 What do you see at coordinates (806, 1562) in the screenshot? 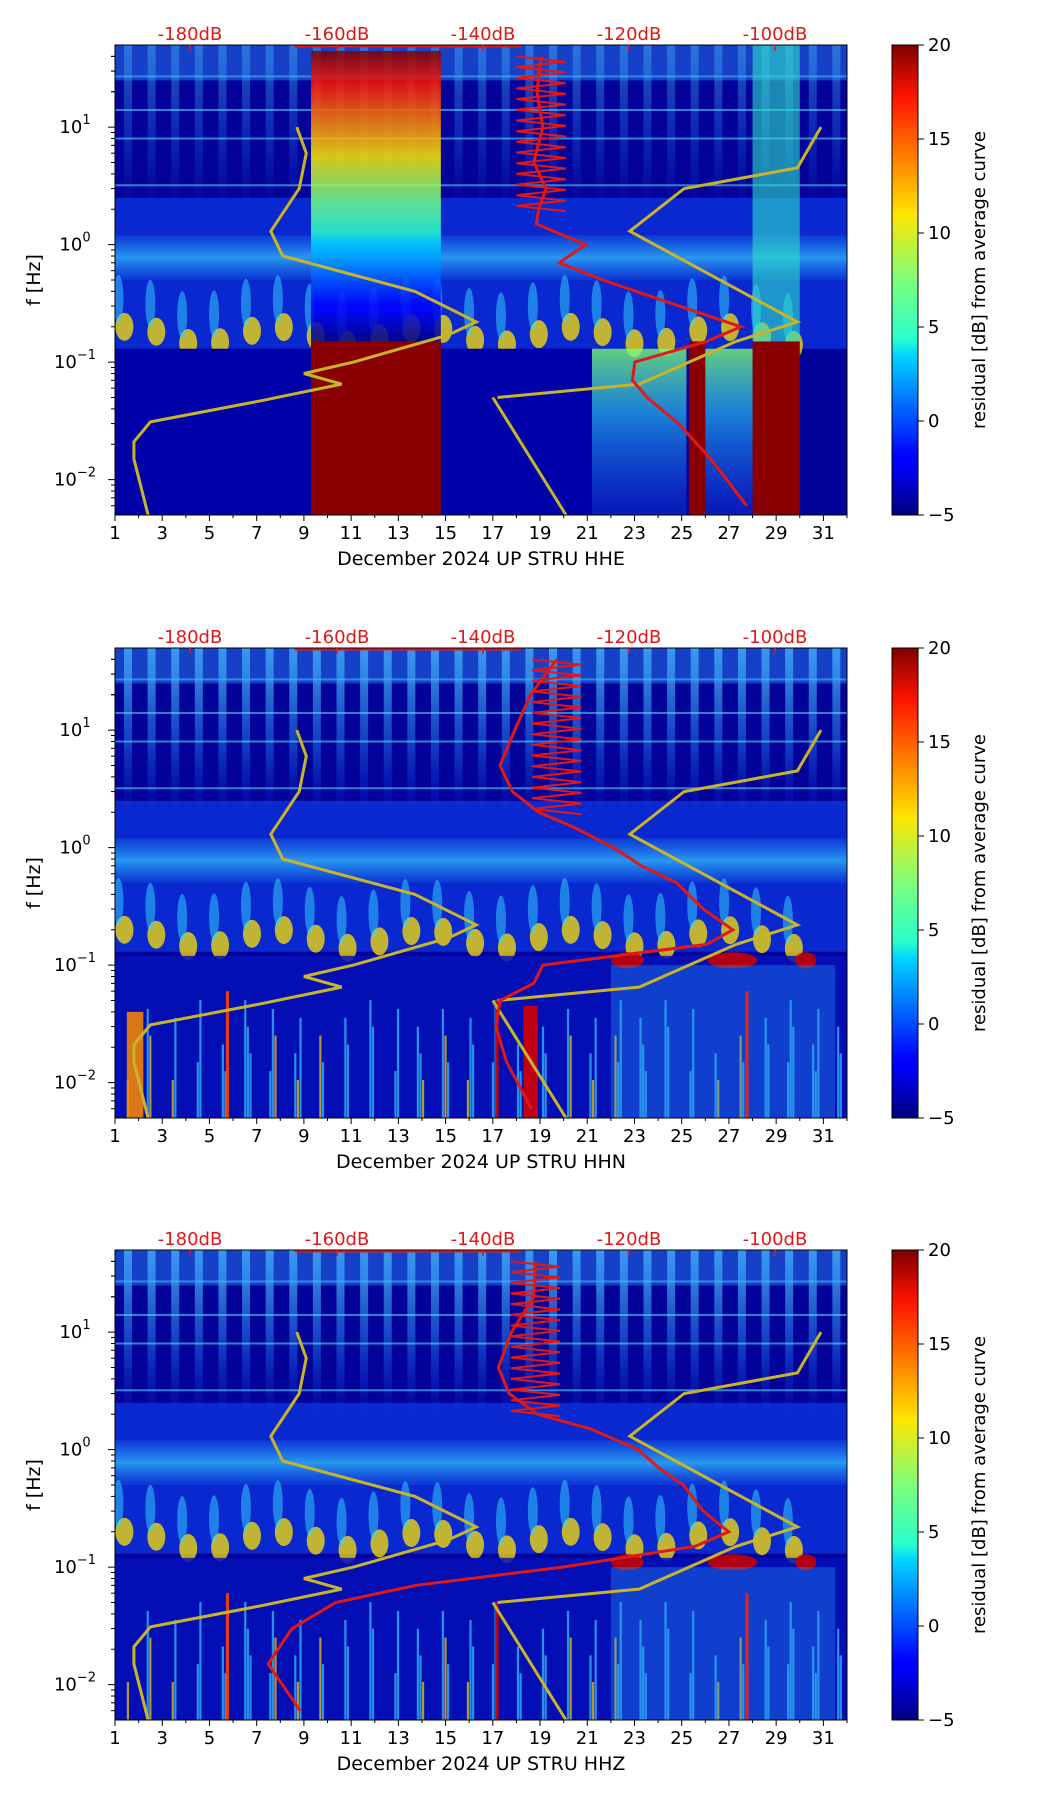
I see `storm-peak` at bounding box center [806, 1562].